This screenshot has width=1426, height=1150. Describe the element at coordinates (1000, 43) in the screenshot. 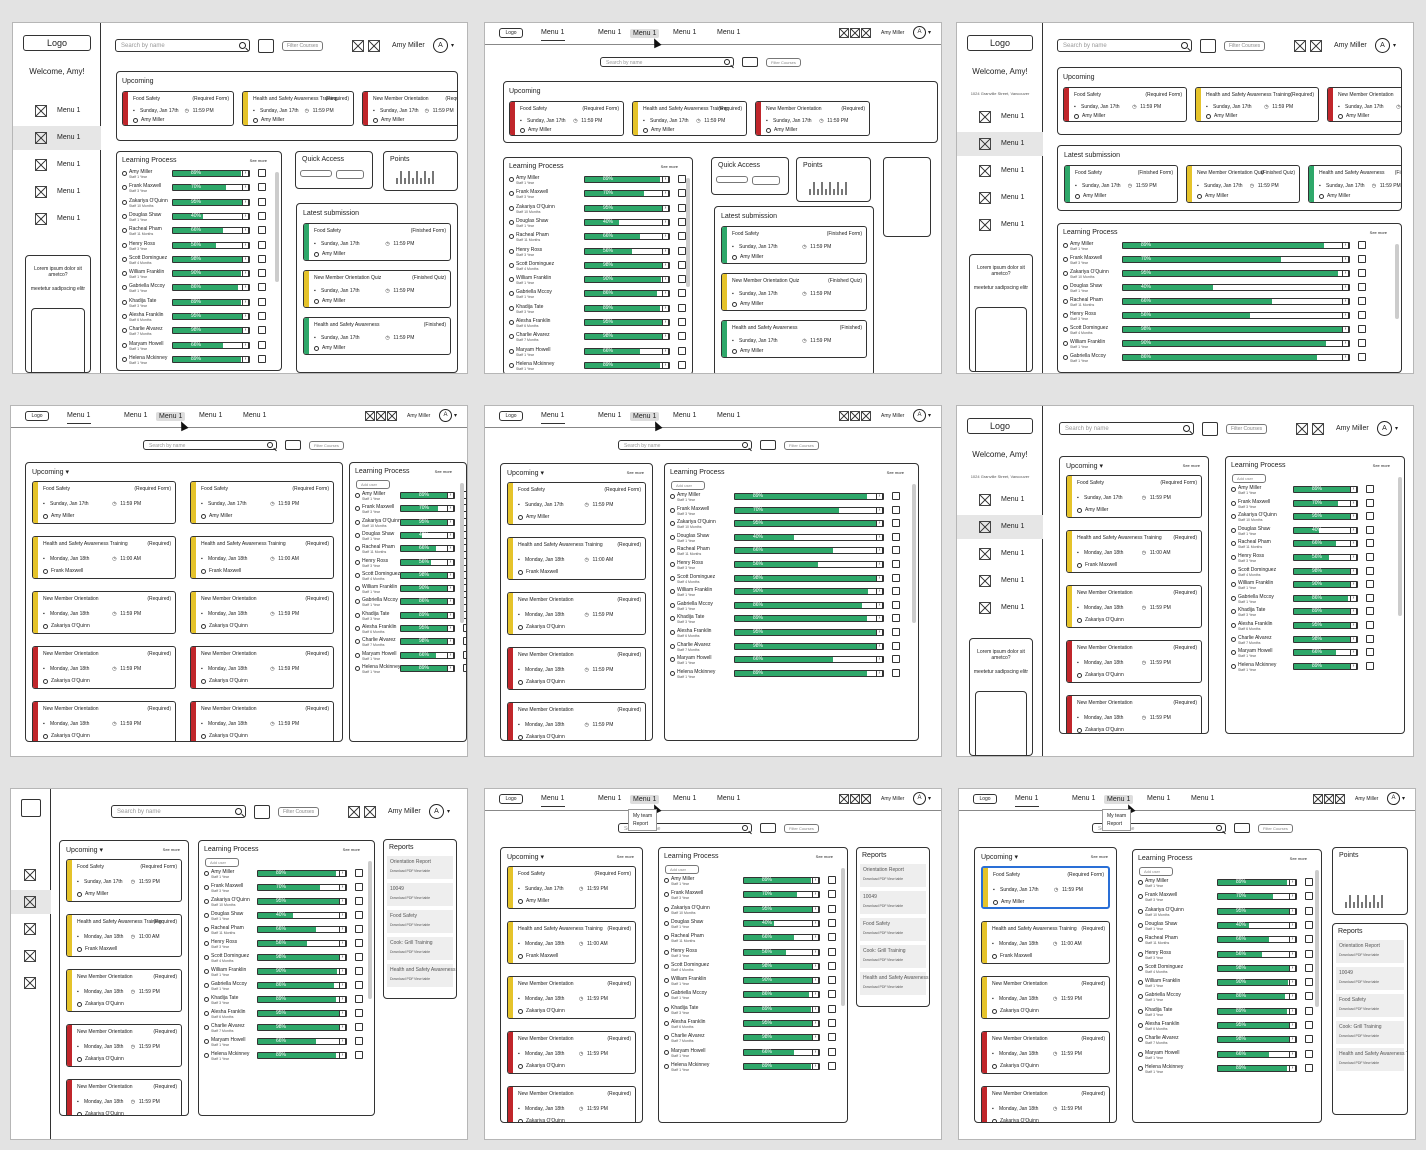

I see `logo: Logo` at that location.